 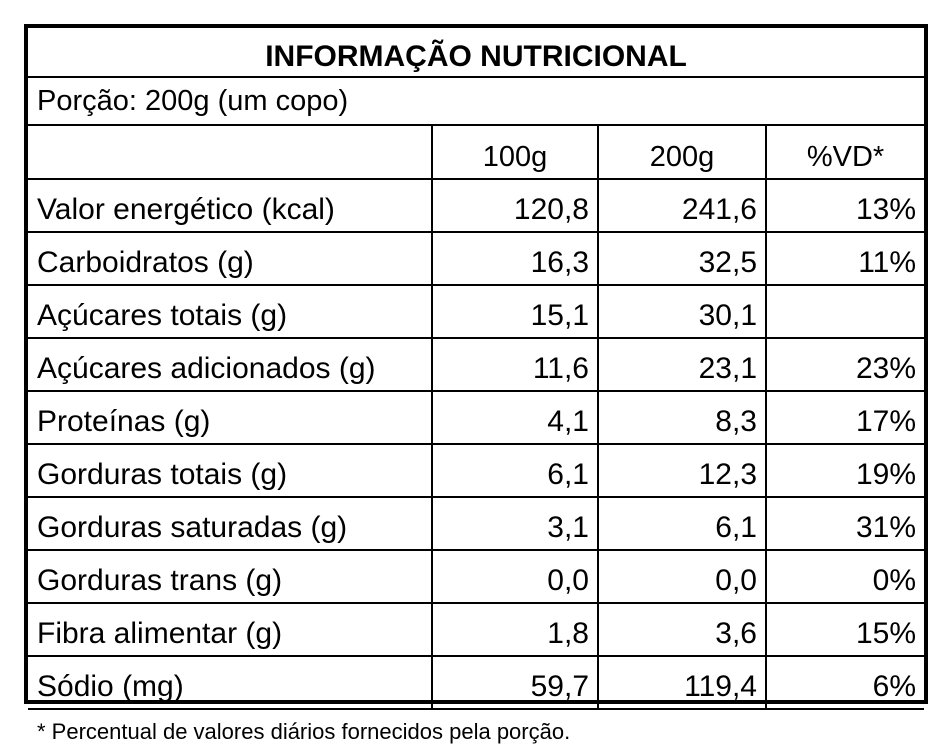 I want to click on value-vd: 13%, so click(x=844, y=206).